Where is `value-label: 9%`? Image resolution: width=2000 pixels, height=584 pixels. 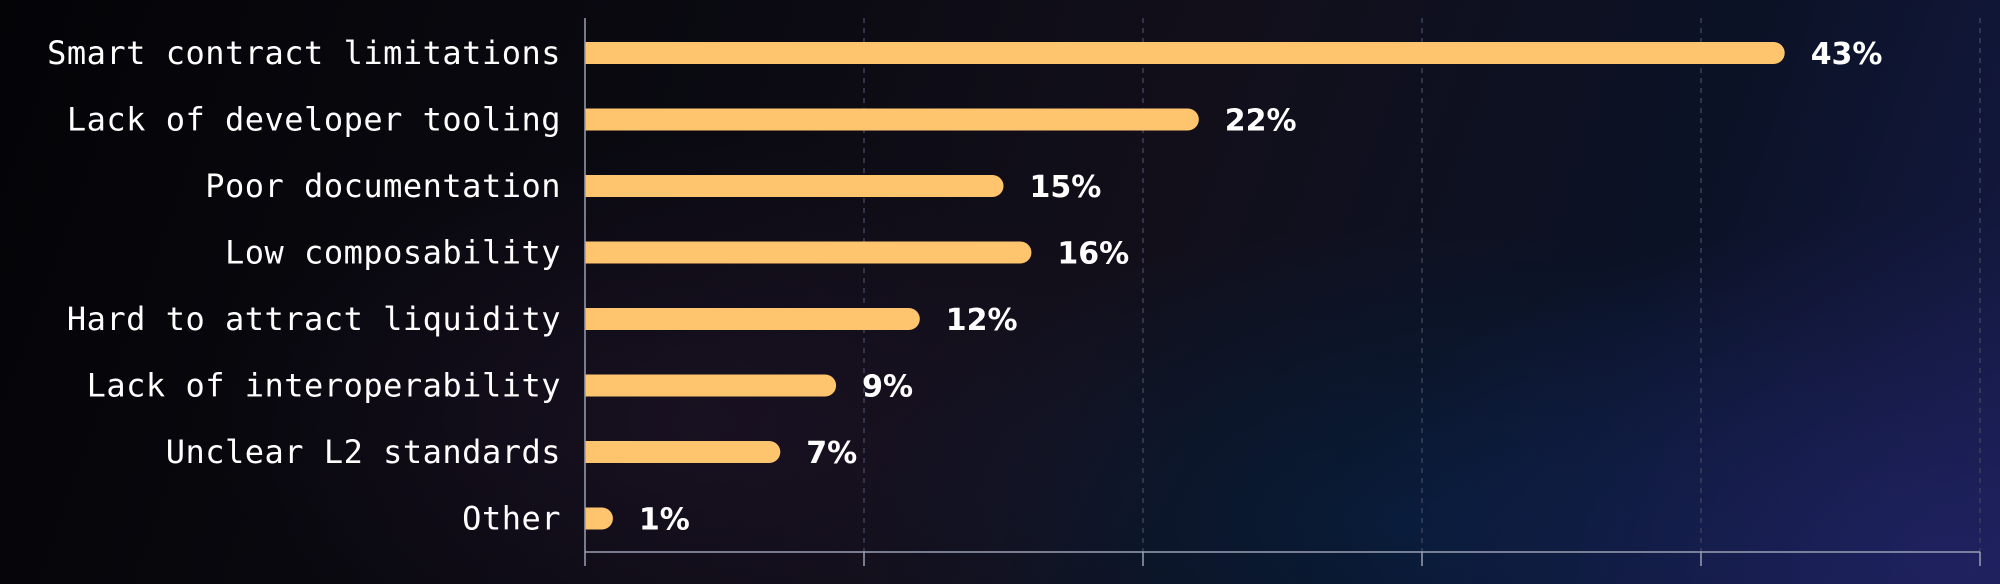 value-label: 9% is located at coordinates (887, 387).